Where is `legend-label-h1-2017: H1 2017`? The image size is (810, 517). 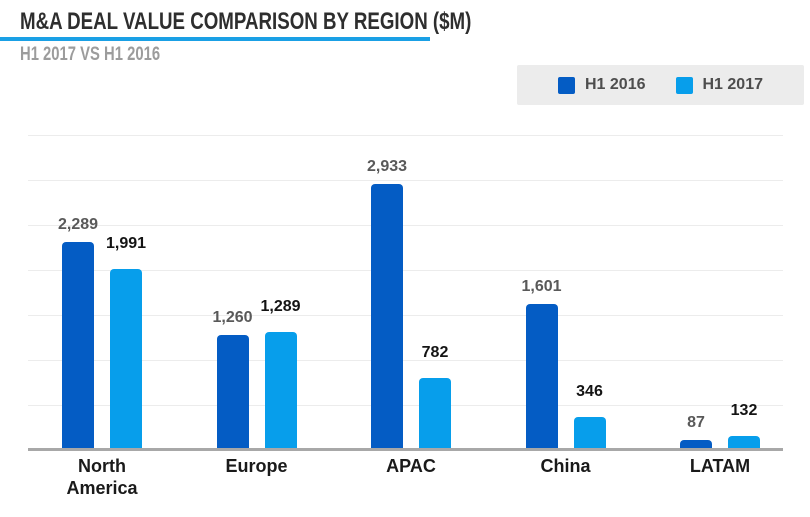
legend-label-h1-2017: H1 2017 is located at coordinates (733, 84).